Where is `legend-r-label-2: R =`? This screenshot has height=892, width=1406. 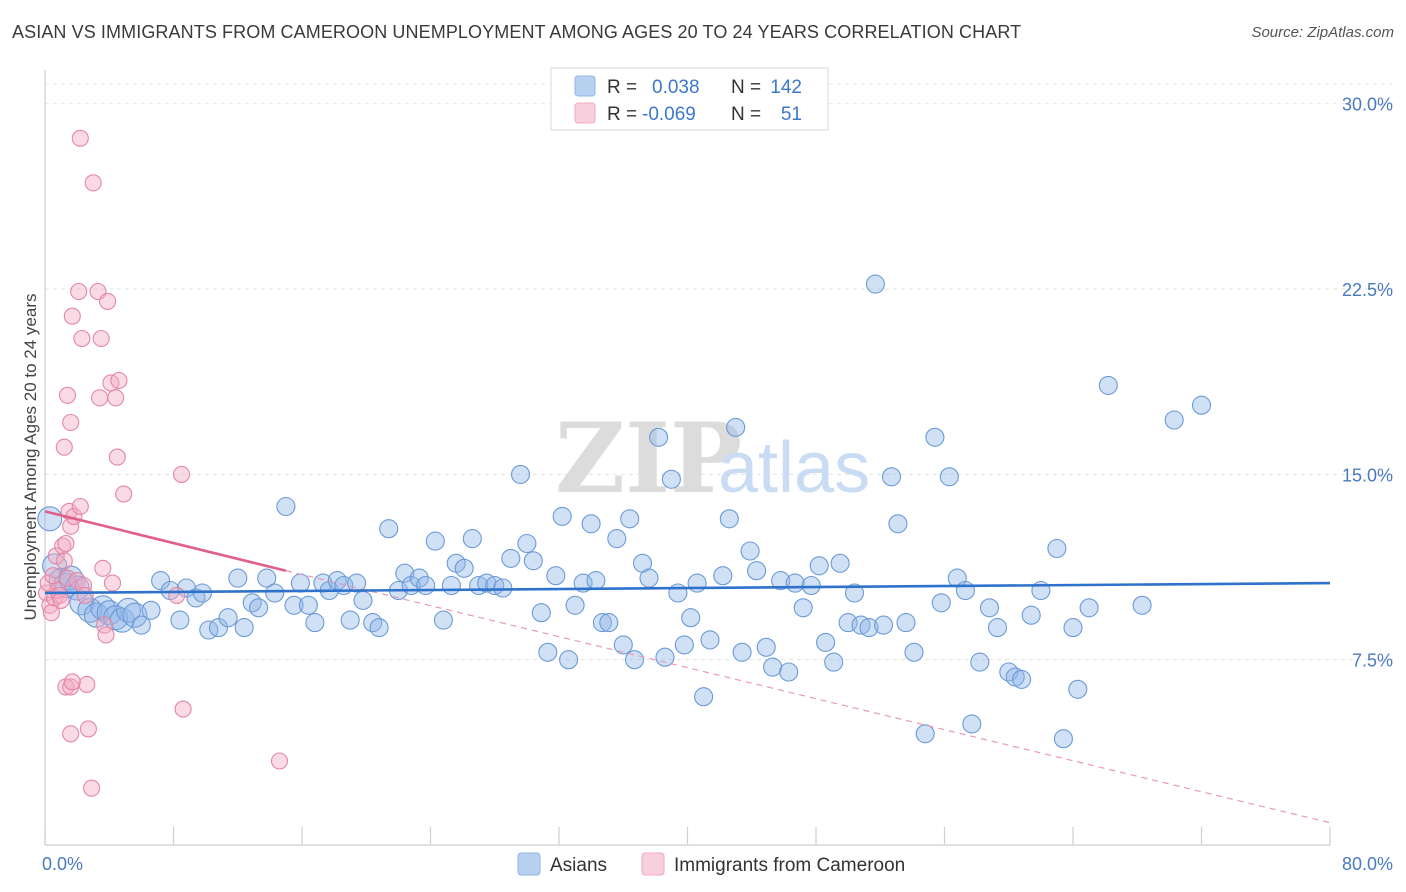
legend-r-label-2: R = is located at coordinates (622, 114).